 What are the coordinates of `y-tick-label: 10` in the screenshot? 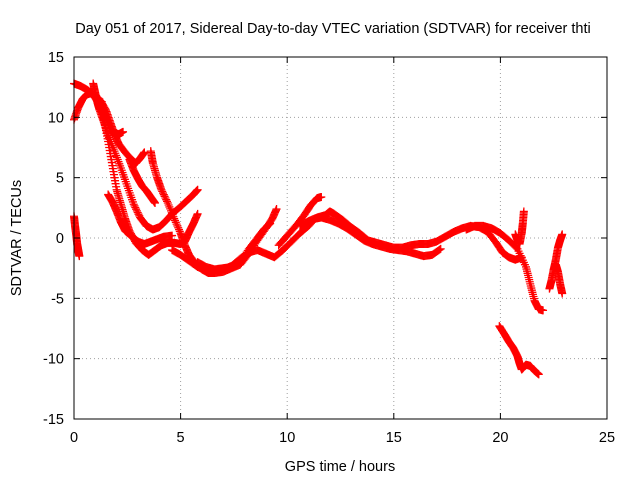 It's located at (56, 118).